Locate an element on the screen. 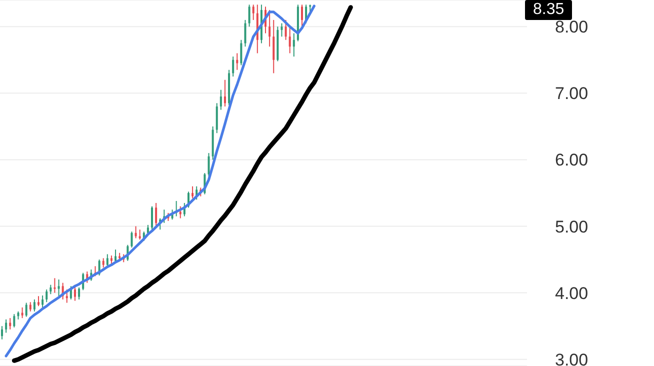 Image resolution: width=654 pixels, height=366 pixels. y-tick-label: 8.00 is located at coordinates (571, 27).